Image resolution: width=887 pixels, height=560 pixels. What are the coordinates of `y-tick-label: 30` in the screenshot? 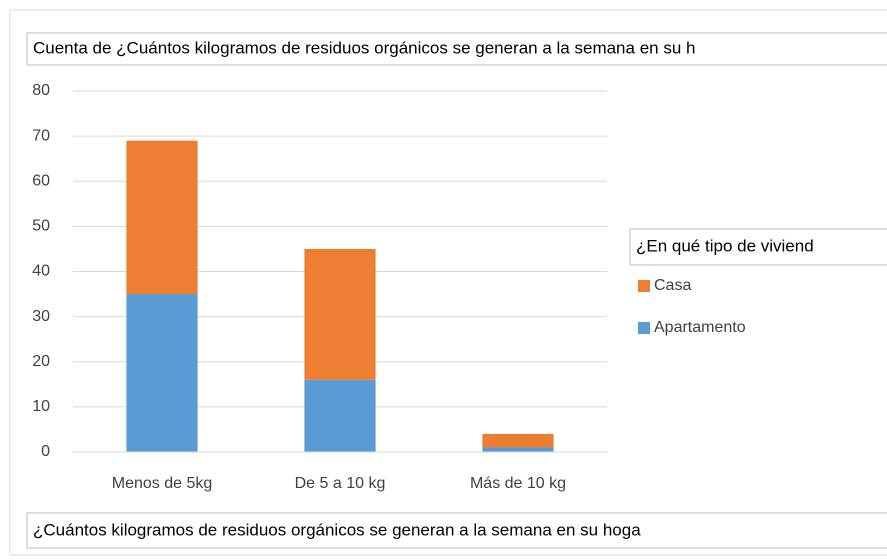 It's located at (41, 316).